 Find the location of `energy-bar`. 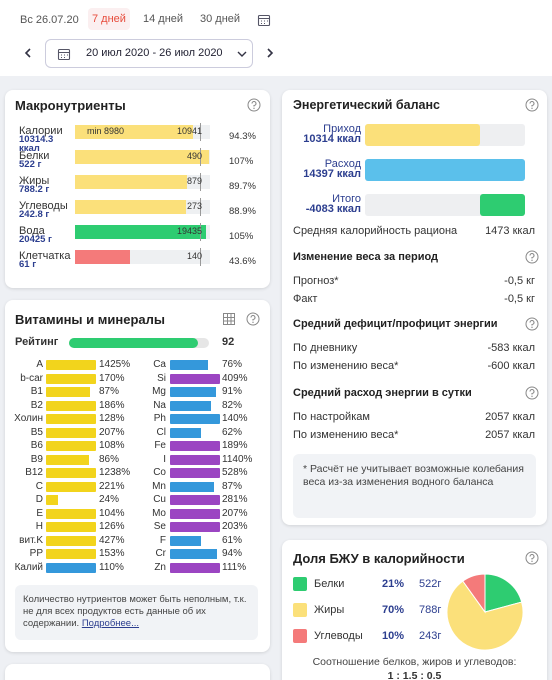

energy-bar is located at coordinates (445, 170).